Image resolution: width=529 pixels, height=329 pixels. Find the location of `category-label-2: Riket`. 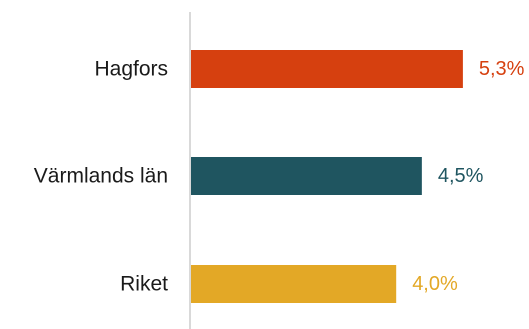

category-label-2: Riket is located at coordinates (144, 284).